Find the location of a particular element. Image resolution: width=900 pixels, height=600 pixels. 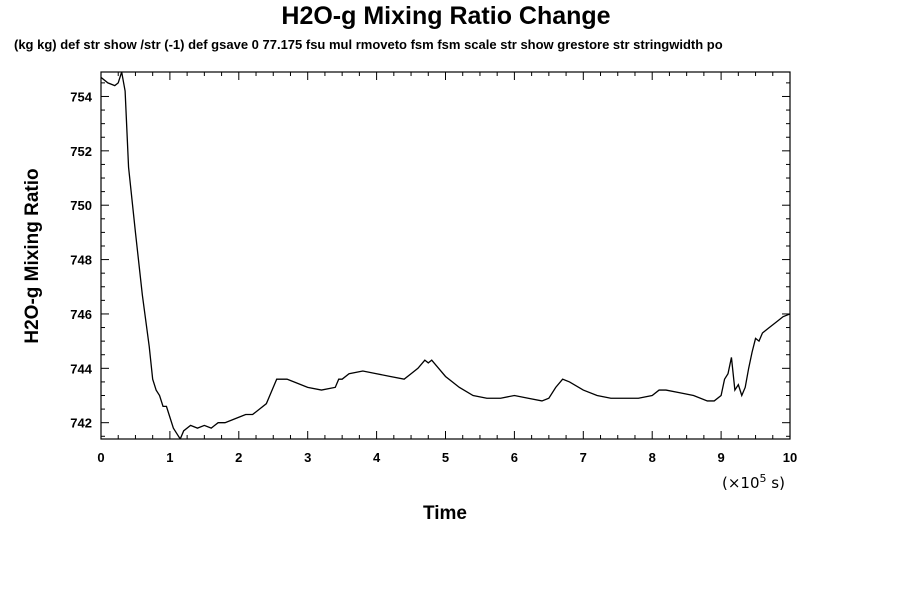

x-tick-label: 7 is located at coordinates (583, 457).